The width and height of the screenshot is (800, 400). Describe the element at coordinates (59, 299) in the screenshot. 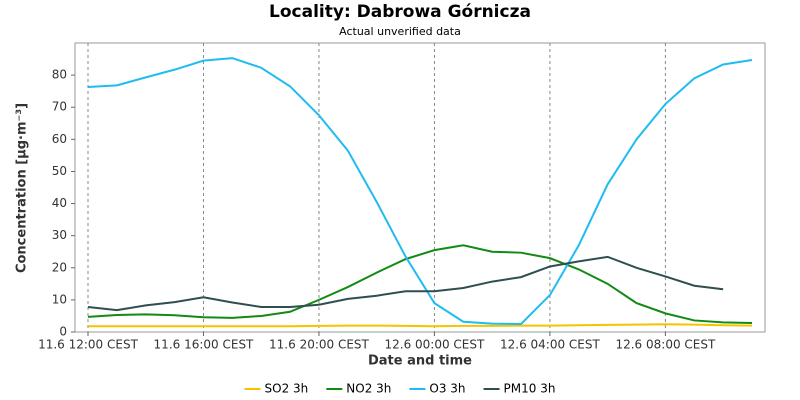

I see `y-tick-label: 10` at that location.